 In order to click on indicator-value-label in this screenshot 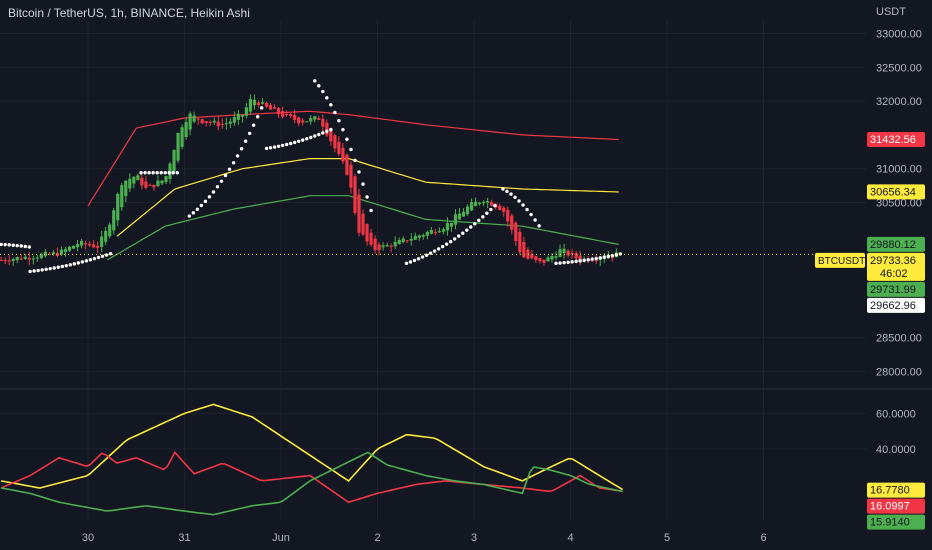, I will do `click(896, 490)`.